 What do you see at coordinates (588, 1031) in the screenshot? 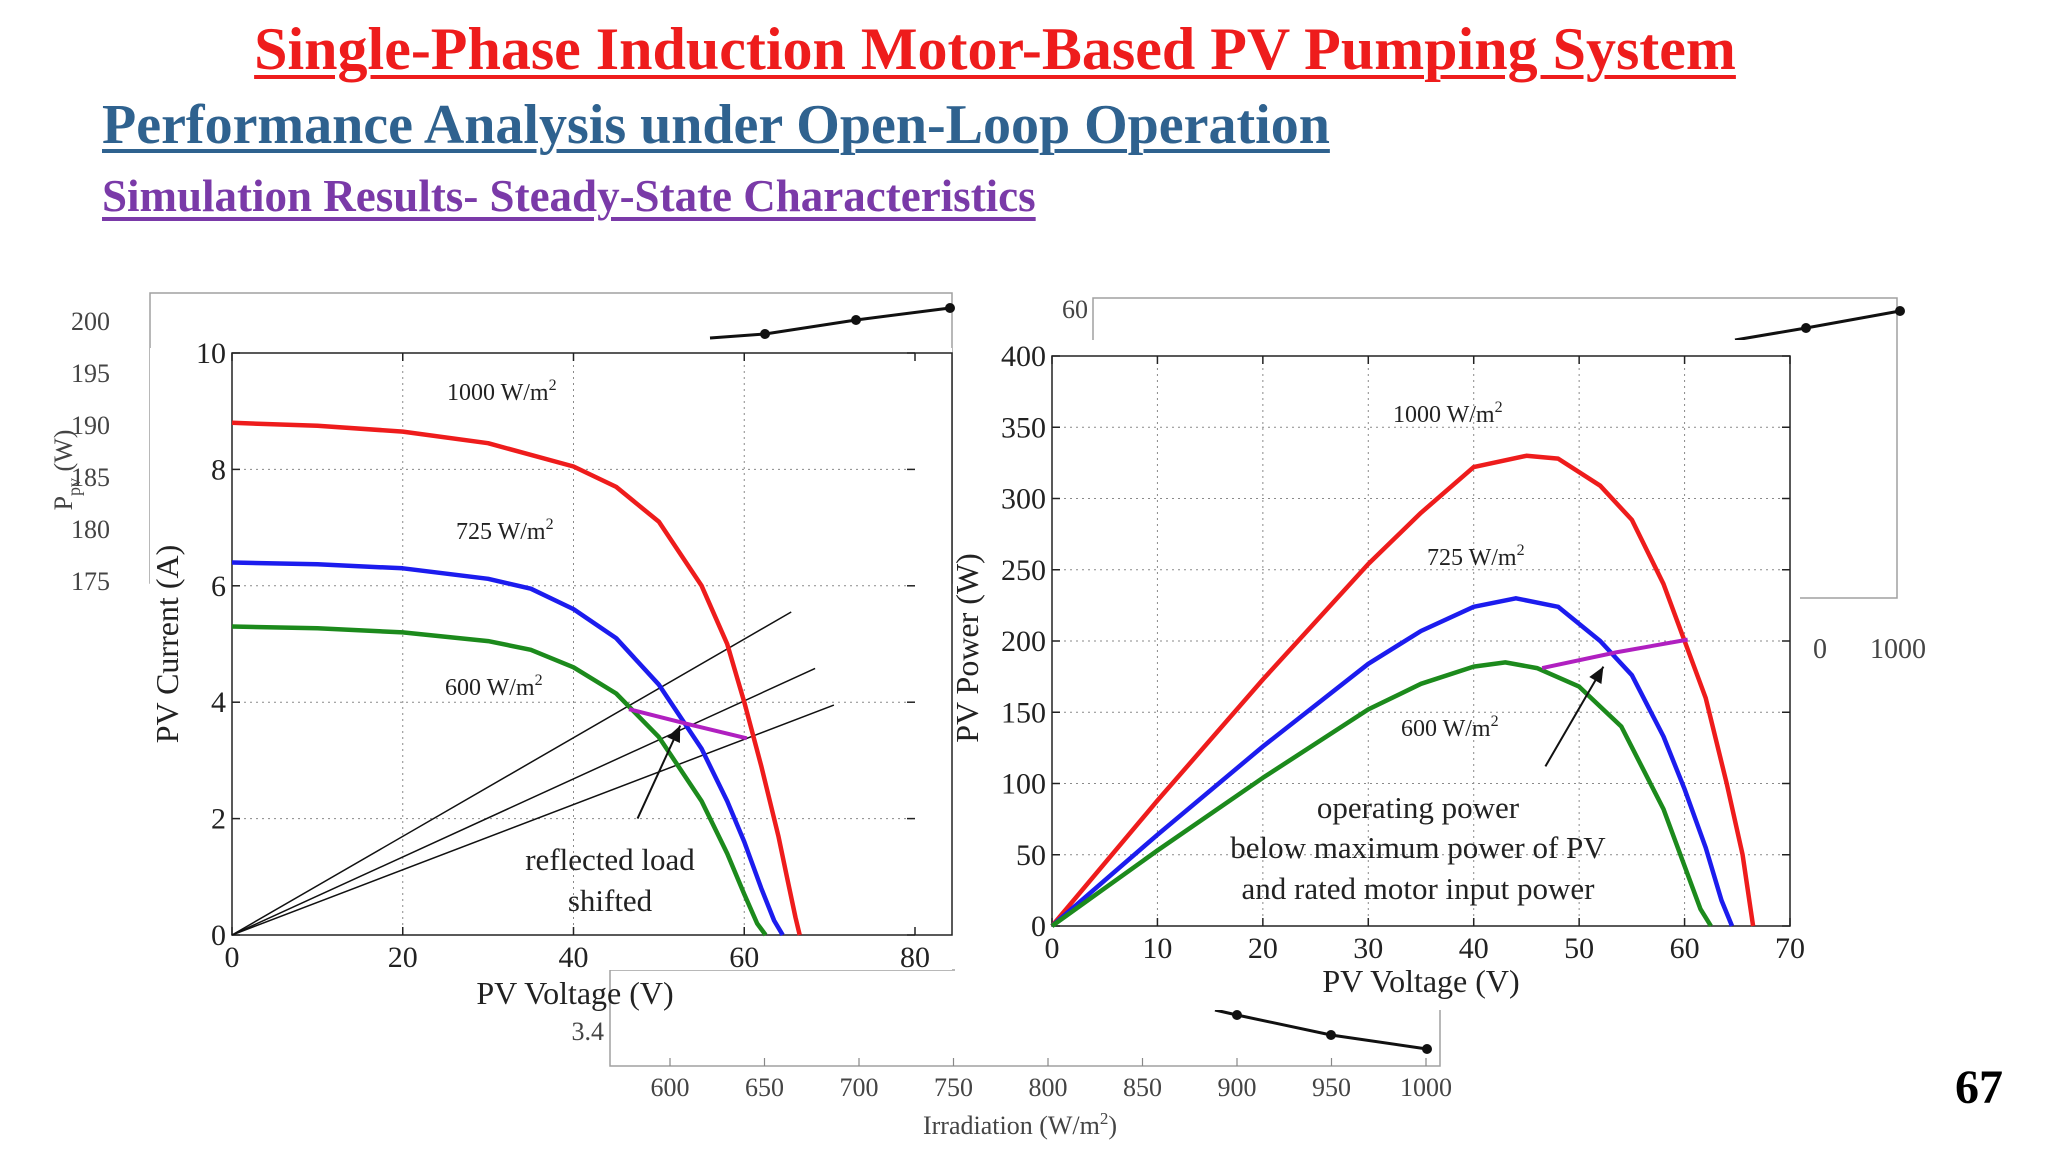
I see `bg-ytick: 3.4` at bounding box center [588, 1031].